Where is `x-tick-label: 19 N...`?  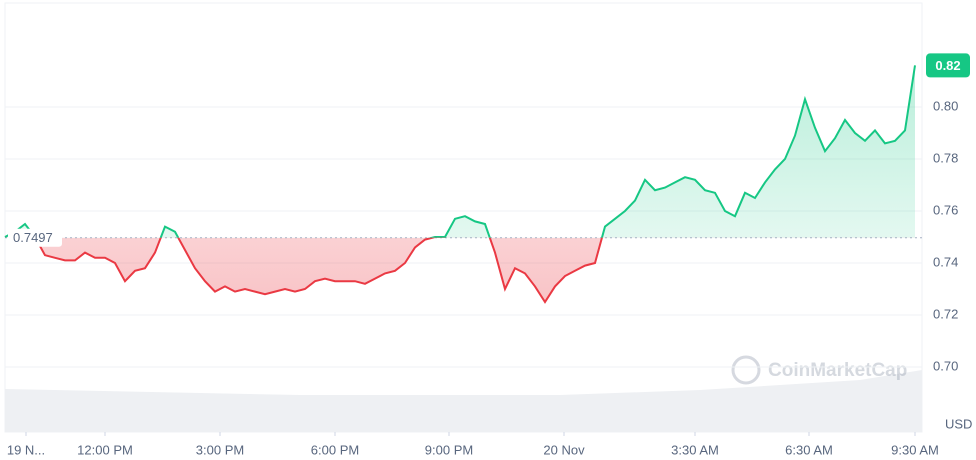 x-tick-label: 19 N... is located at coordinates (26, 449).